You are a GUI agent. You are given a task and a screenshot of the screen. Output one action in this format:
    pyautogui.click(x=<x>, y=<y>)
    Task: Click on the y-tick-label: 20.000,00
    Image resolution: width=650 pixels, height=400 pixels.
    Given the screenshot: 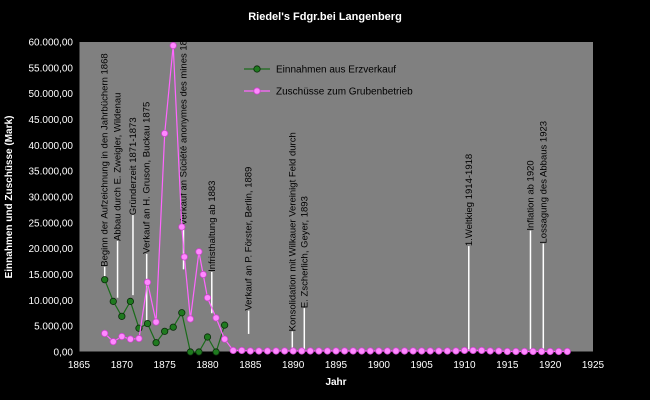 What is the action you would take?
    pyautogui.click(x=51, y=249)
    